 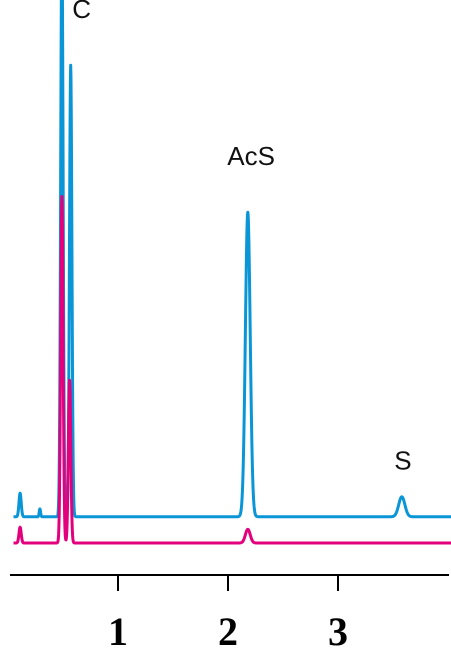 What do you see at coordinates (402, 461) in the screenshot?
I see `peak-label-s: S` at bounding box center [402, 461].